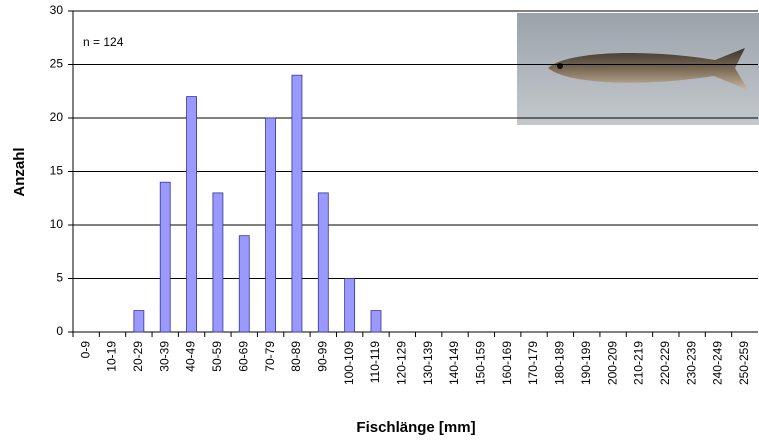 This screenshot has height=442, width=759. What do you see at coordinates (138, 356) in the screenshot?
I see `x-tick-label: 20-29` at bounding box center [138, 356].